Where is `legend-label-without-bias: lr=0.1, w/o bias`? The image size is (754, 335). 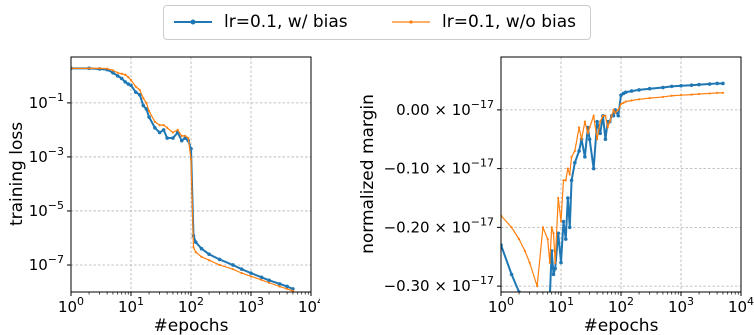
legend-label-without-bias: lr=0.1, w/o bias is located at coordinates (509, 22).